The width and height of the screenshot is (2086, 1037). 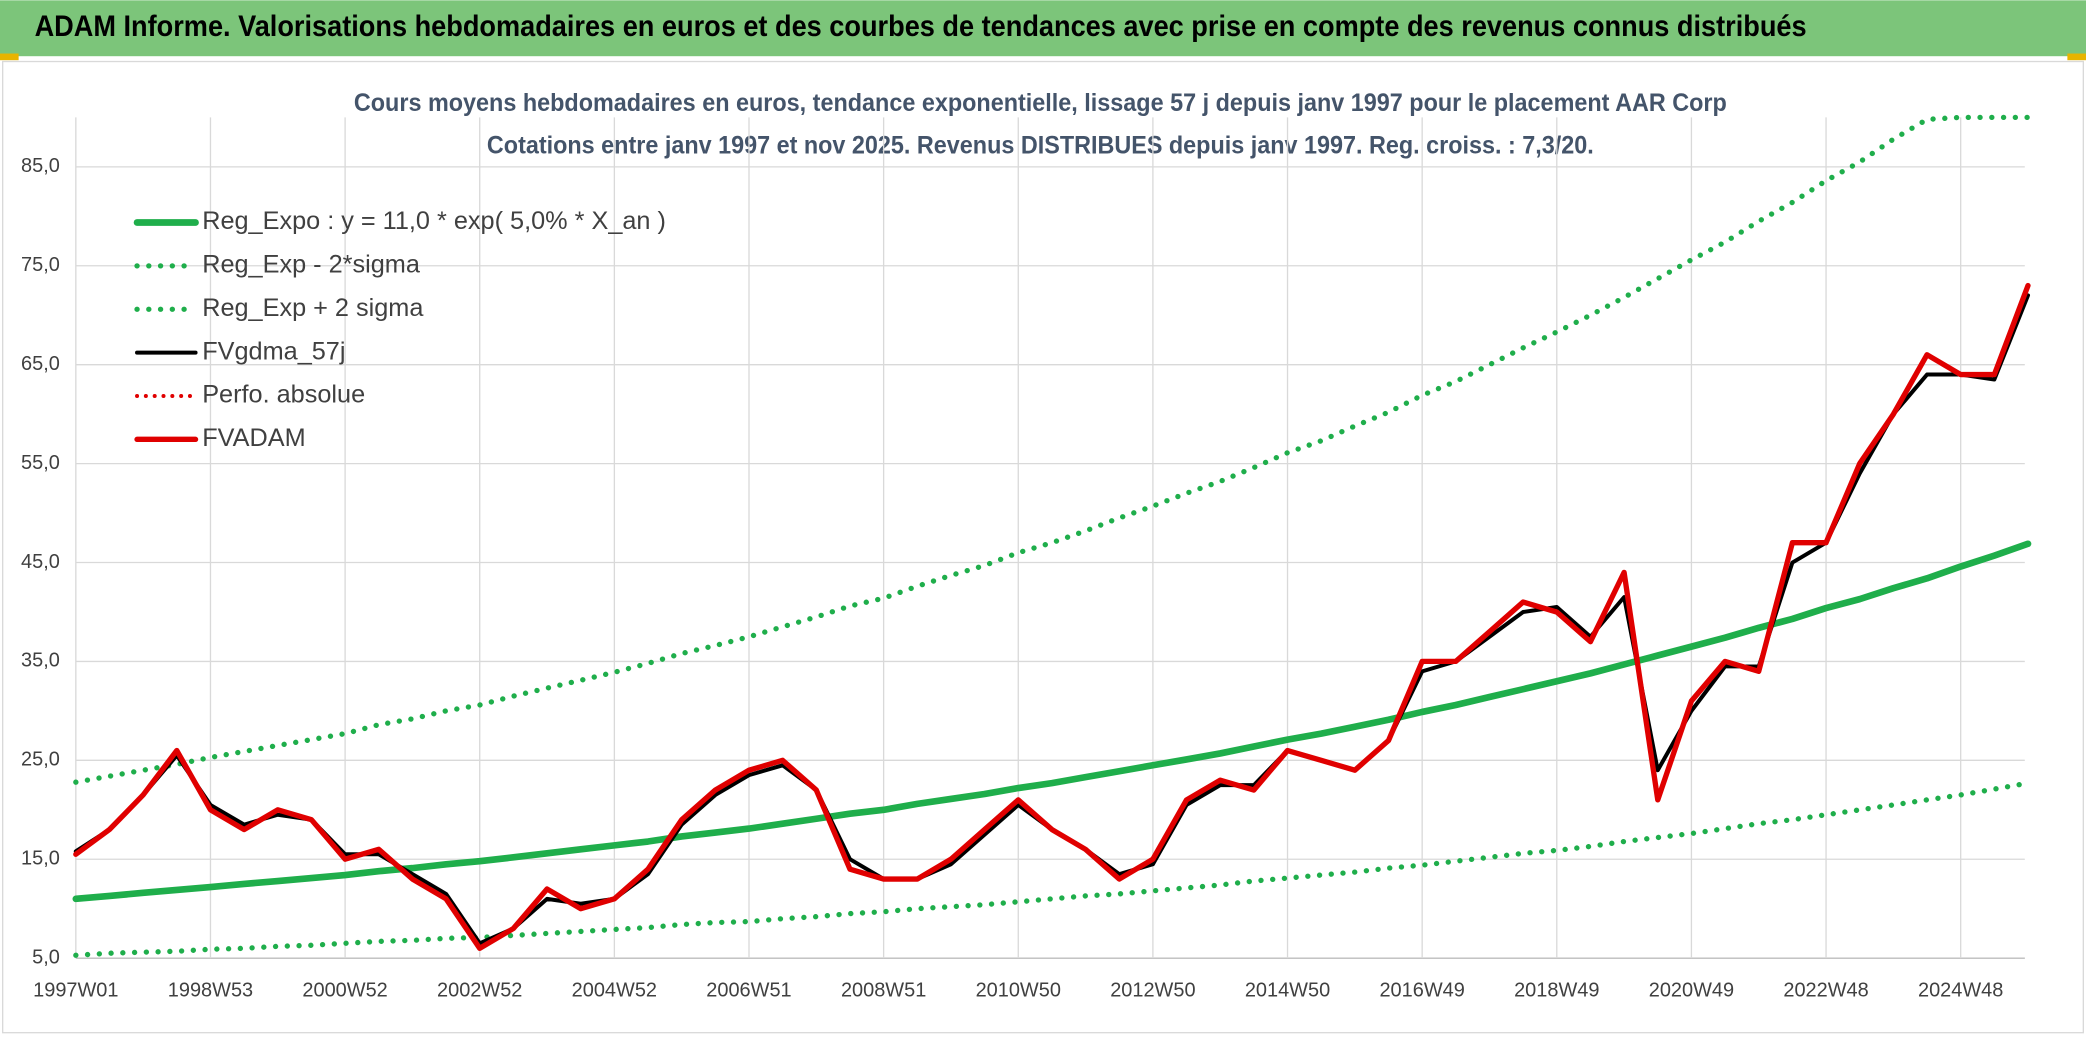 I want to click on y-tick-label: 15,0, so click(x=40, y=859).